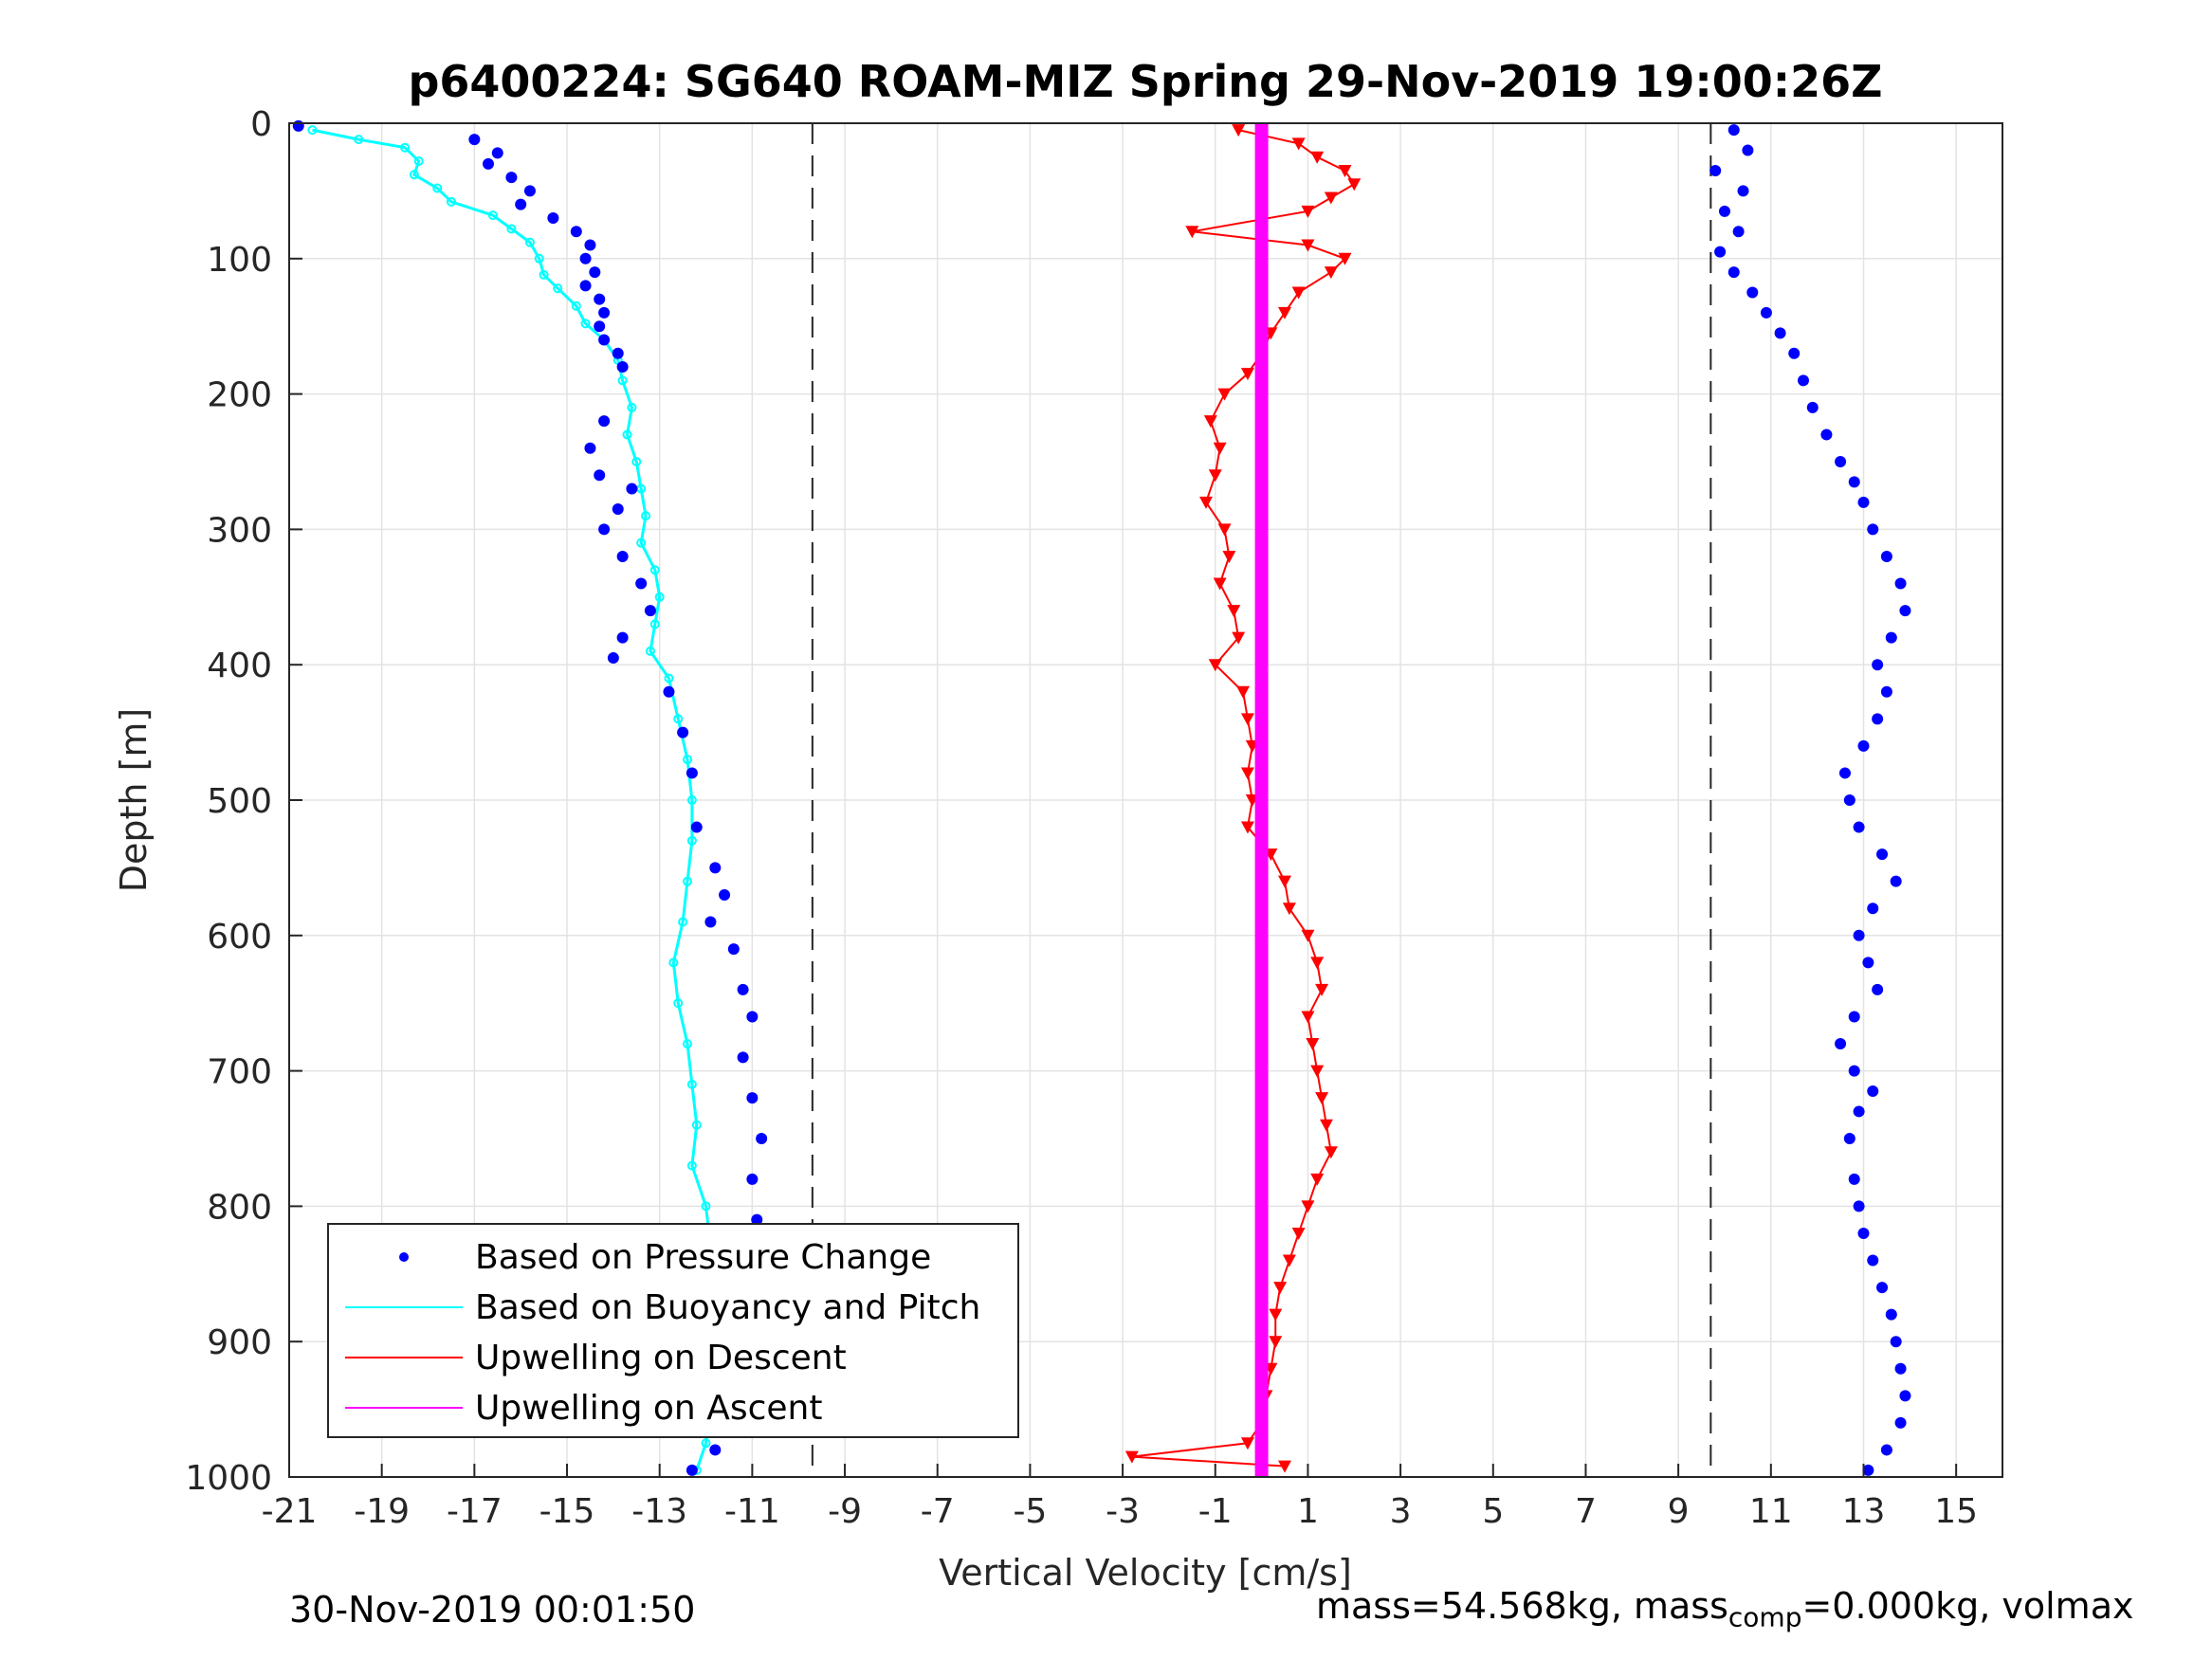  Describe the element at coordinates (1145, 1573) in the screenshot. I see `x-axis-label: Vertical Velocity [cm/s]` at that location.